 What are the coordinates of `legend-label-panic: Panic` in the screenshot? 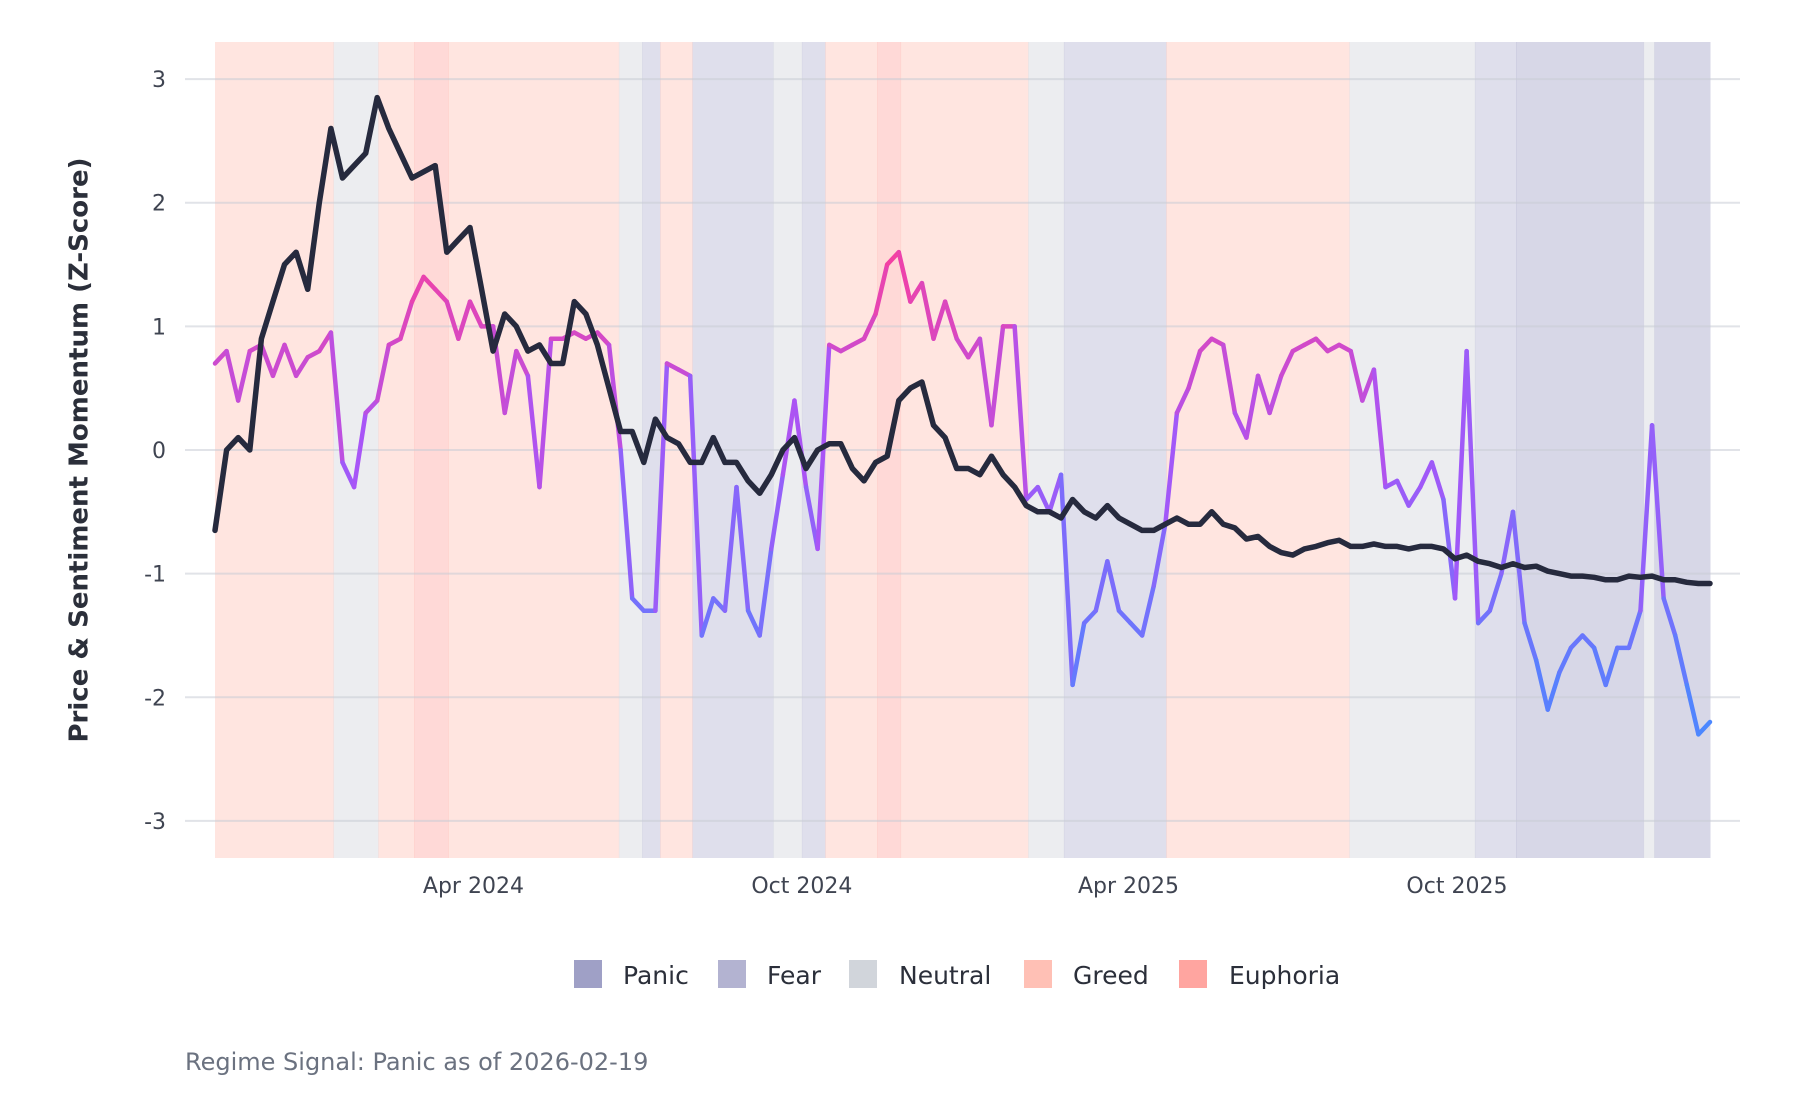 It's located at (656, 975).